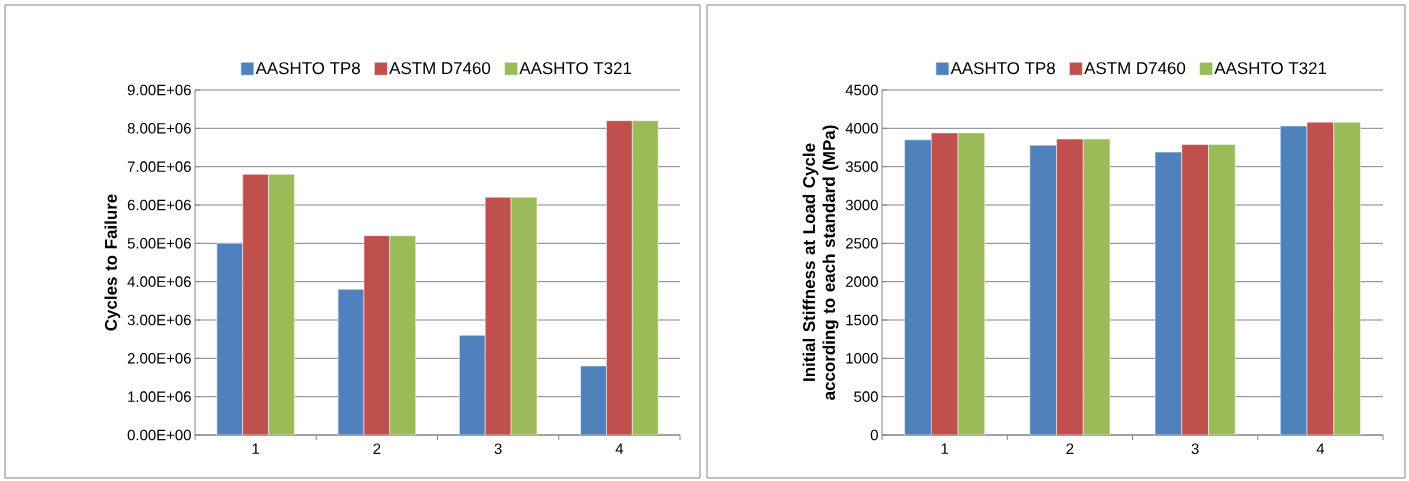 The height and width of the screenshot is (481, 1409). I want to click on y-tick-label: 6.00E+06, so click(159, 205).